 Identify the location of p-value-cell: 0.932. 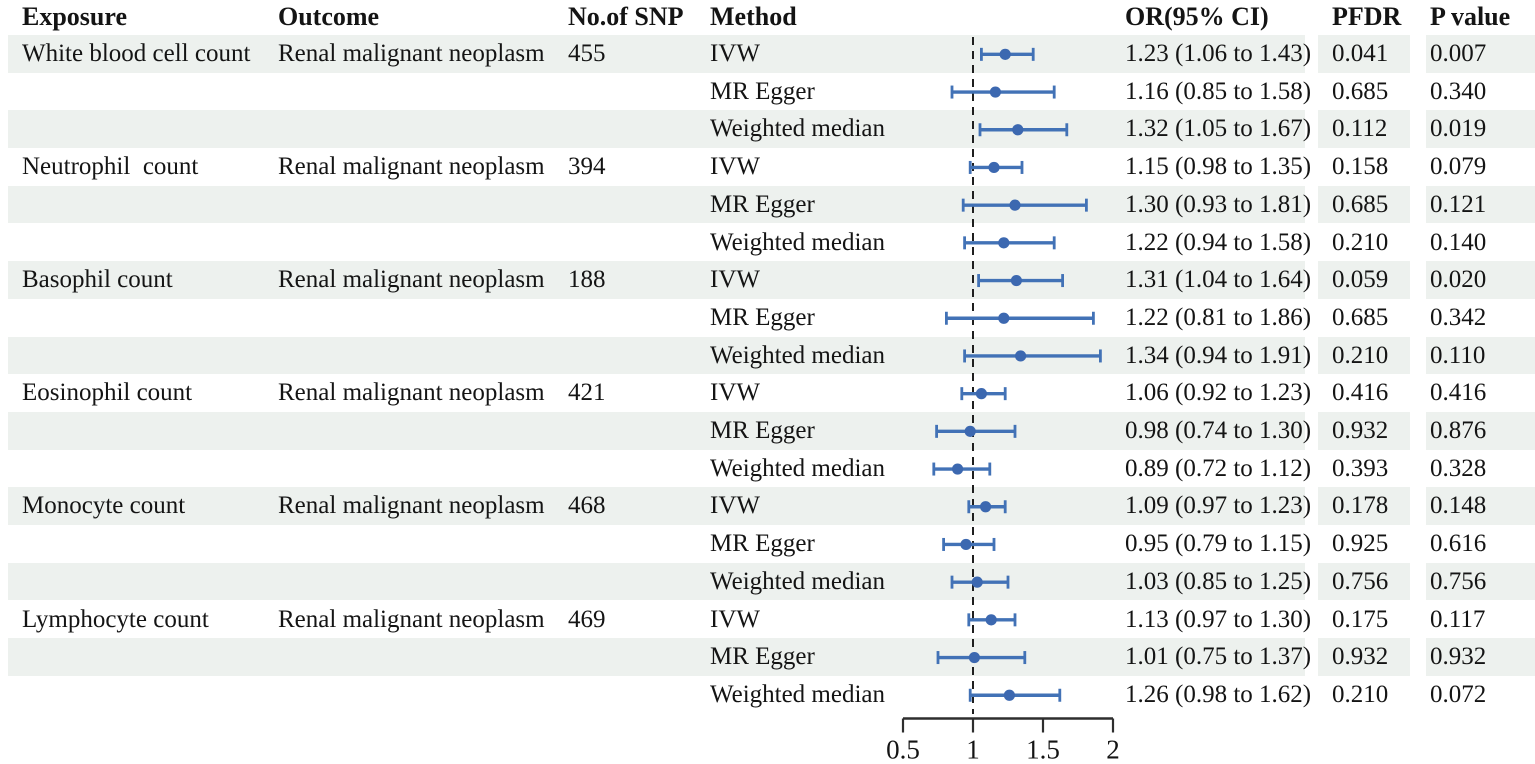
(1458, 657).